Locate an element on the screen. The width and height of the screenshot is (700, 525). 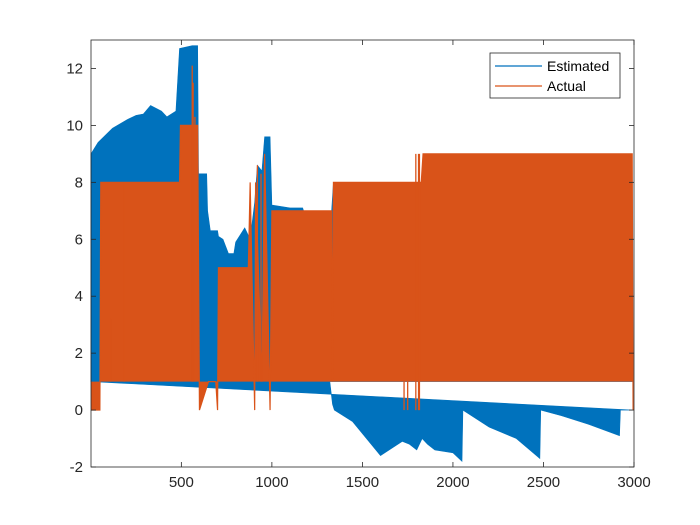
legend-box is located at coordinates (555, 75).